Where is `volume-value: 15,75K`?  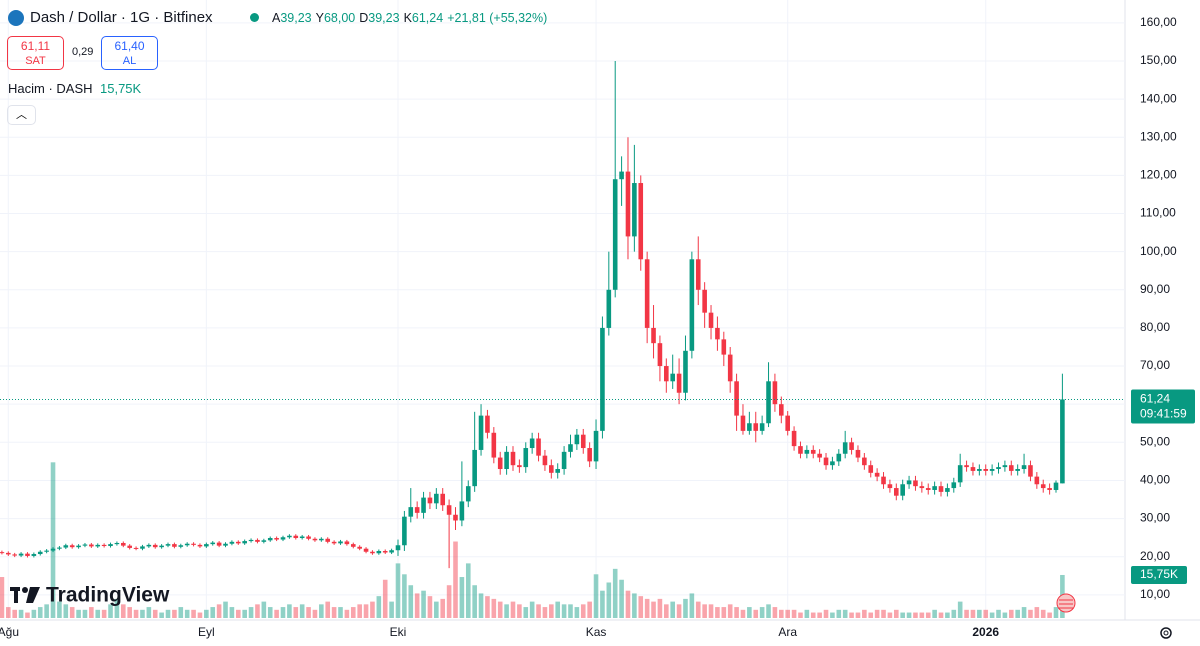
volume-value: 15,75K is located at coordinates (121, 88).